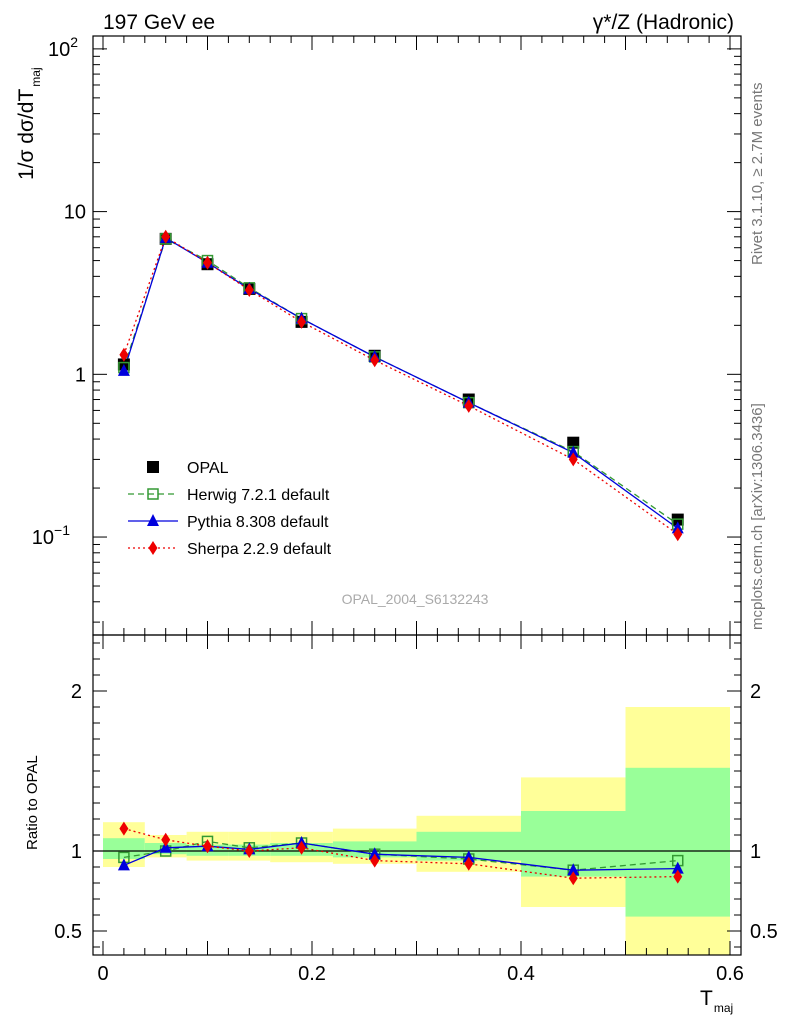 This screenshot has height=1024, width=786. Describe the element at coordinates (663, 22) in the screenshot. I see `header-right: γ*/Z (Hadronic)` at that location.